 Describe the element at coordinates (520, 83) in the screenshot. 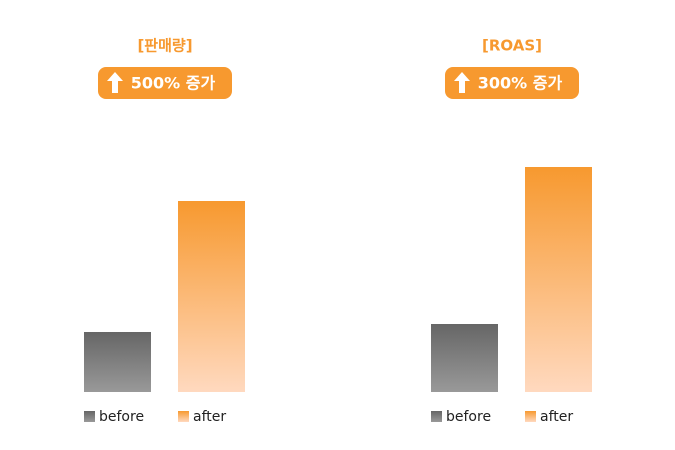

I see `badge-text: 300% 증가` at that location.